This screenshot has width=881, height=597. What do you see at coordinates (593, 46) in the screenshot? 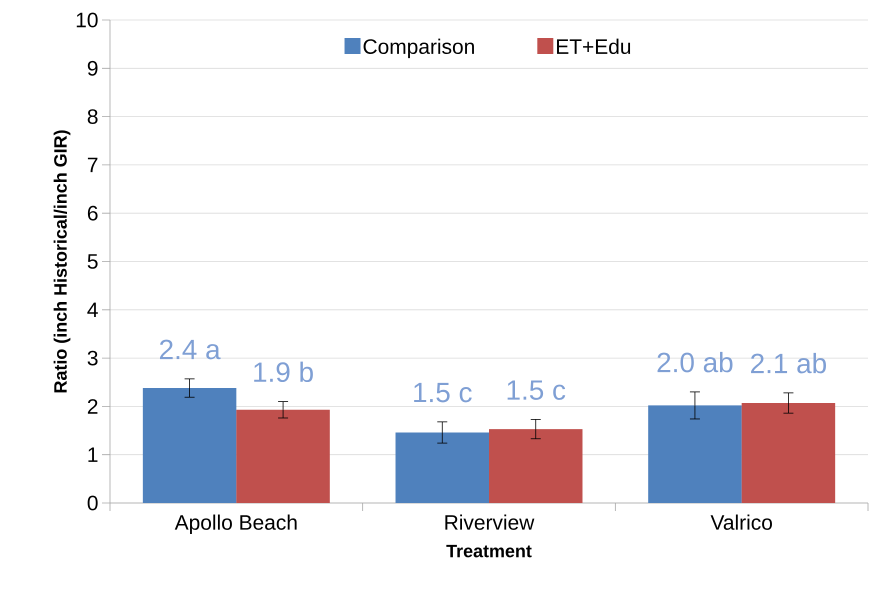
I see `legend-label: ET+Edu` at bounding box center [593, 46].